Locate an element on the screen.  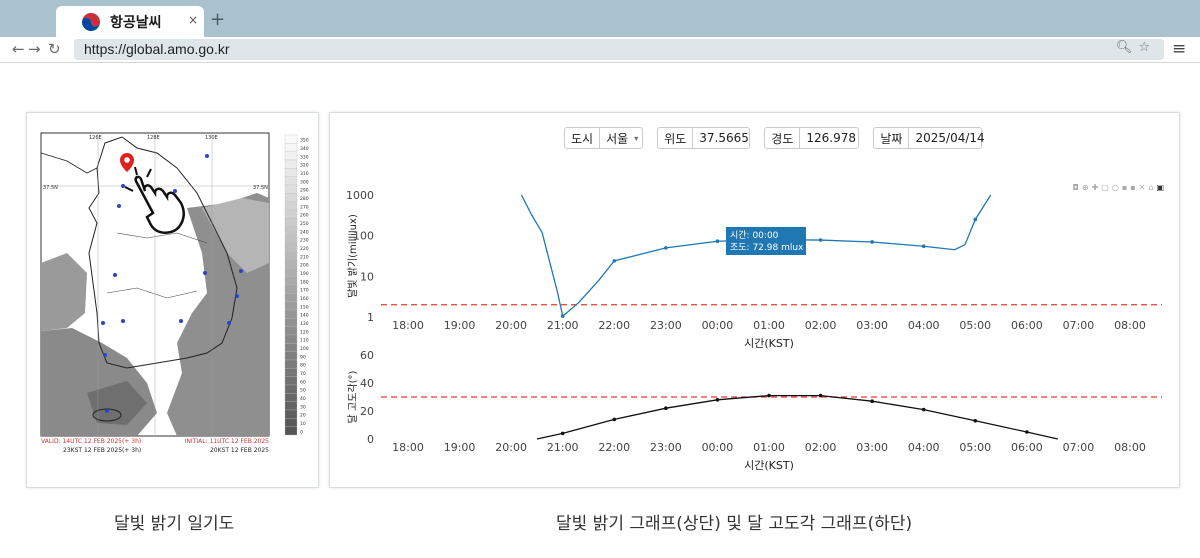
valid-time-text: VALID: 14UTC 12 FEB 2025(+ 3h) is located at coordinates (91, 441).